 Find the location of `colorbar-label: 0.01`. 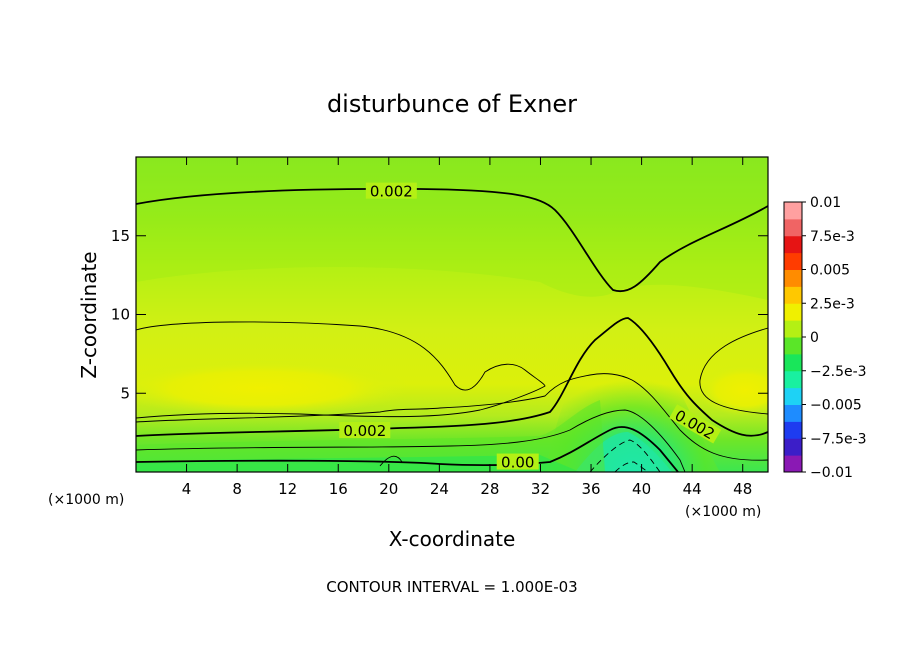

colorbar-label: 0.01 is located at coordinates (825, 203).